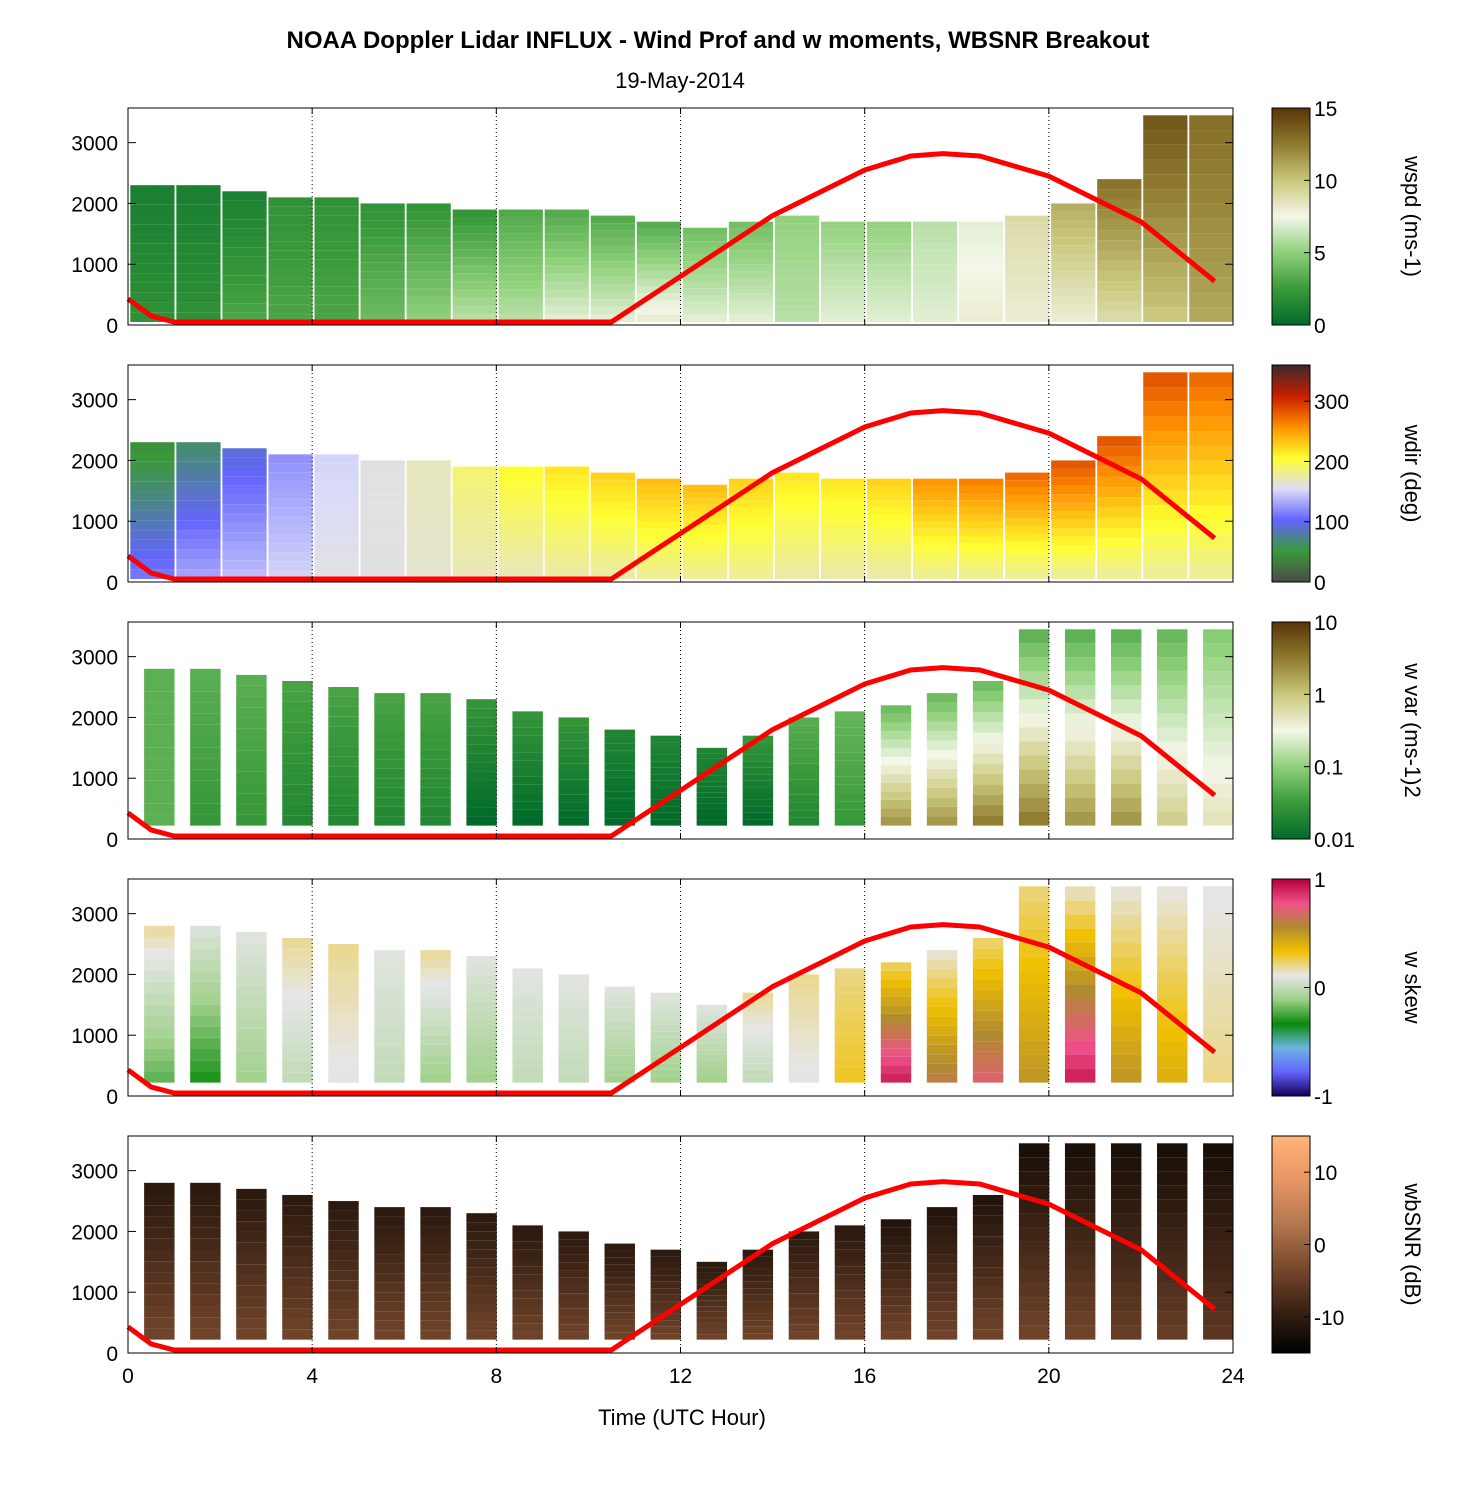 The image size is (1471, 1489). What do you see at coordinates (683, 1262) in the screenshot?
I see `x-ticks: 0 4 8 12 16 20 24` at bounding box center [683, 1262].